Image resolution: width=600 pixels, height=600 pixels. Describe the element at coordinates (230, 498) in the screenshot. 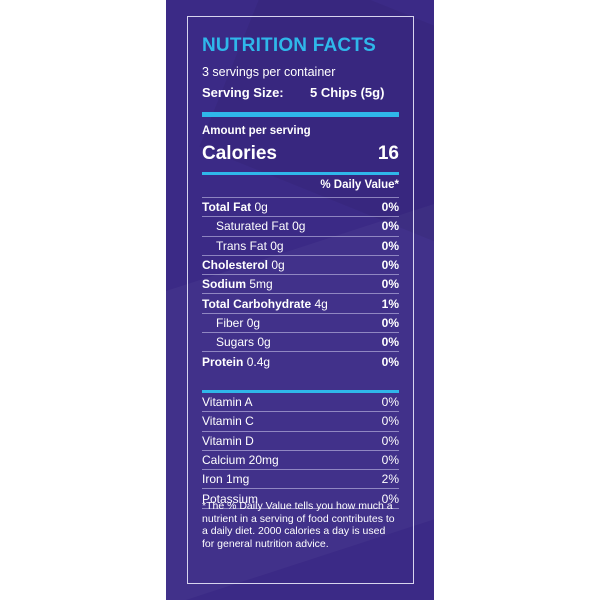

I see `vitamin-name: Potassium` at that location.